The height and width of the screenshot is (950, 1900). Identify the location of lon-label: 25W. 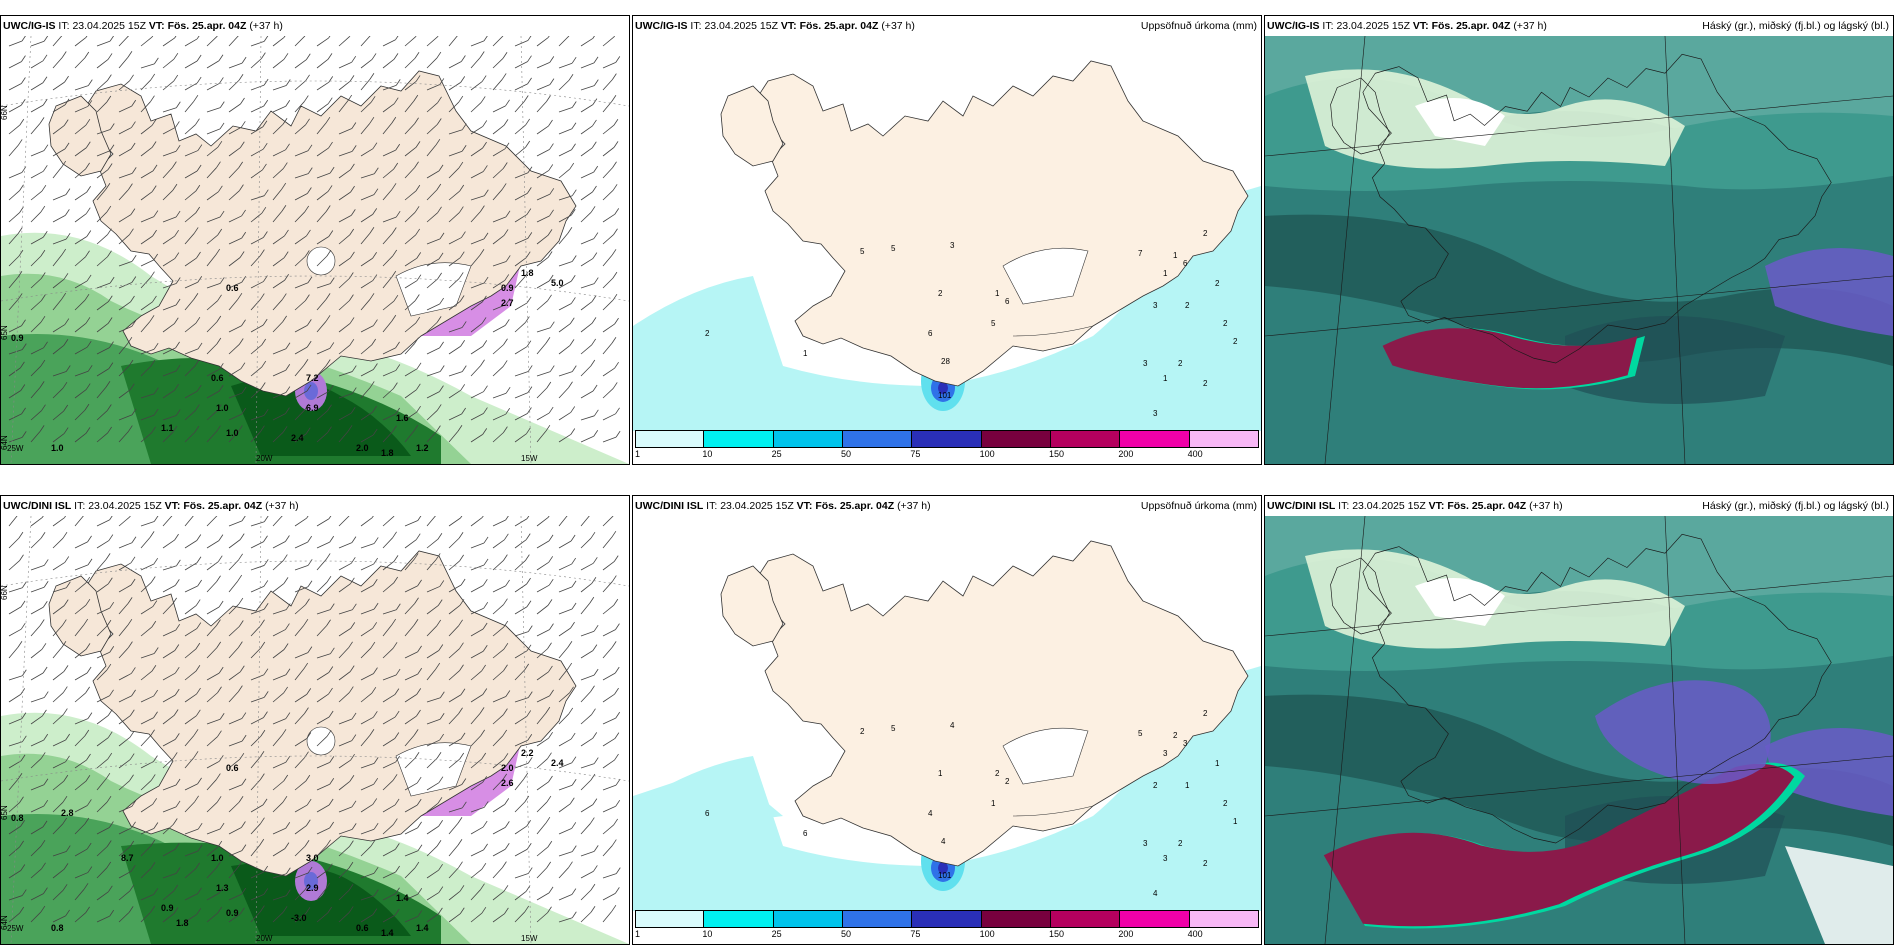
(15, 928).